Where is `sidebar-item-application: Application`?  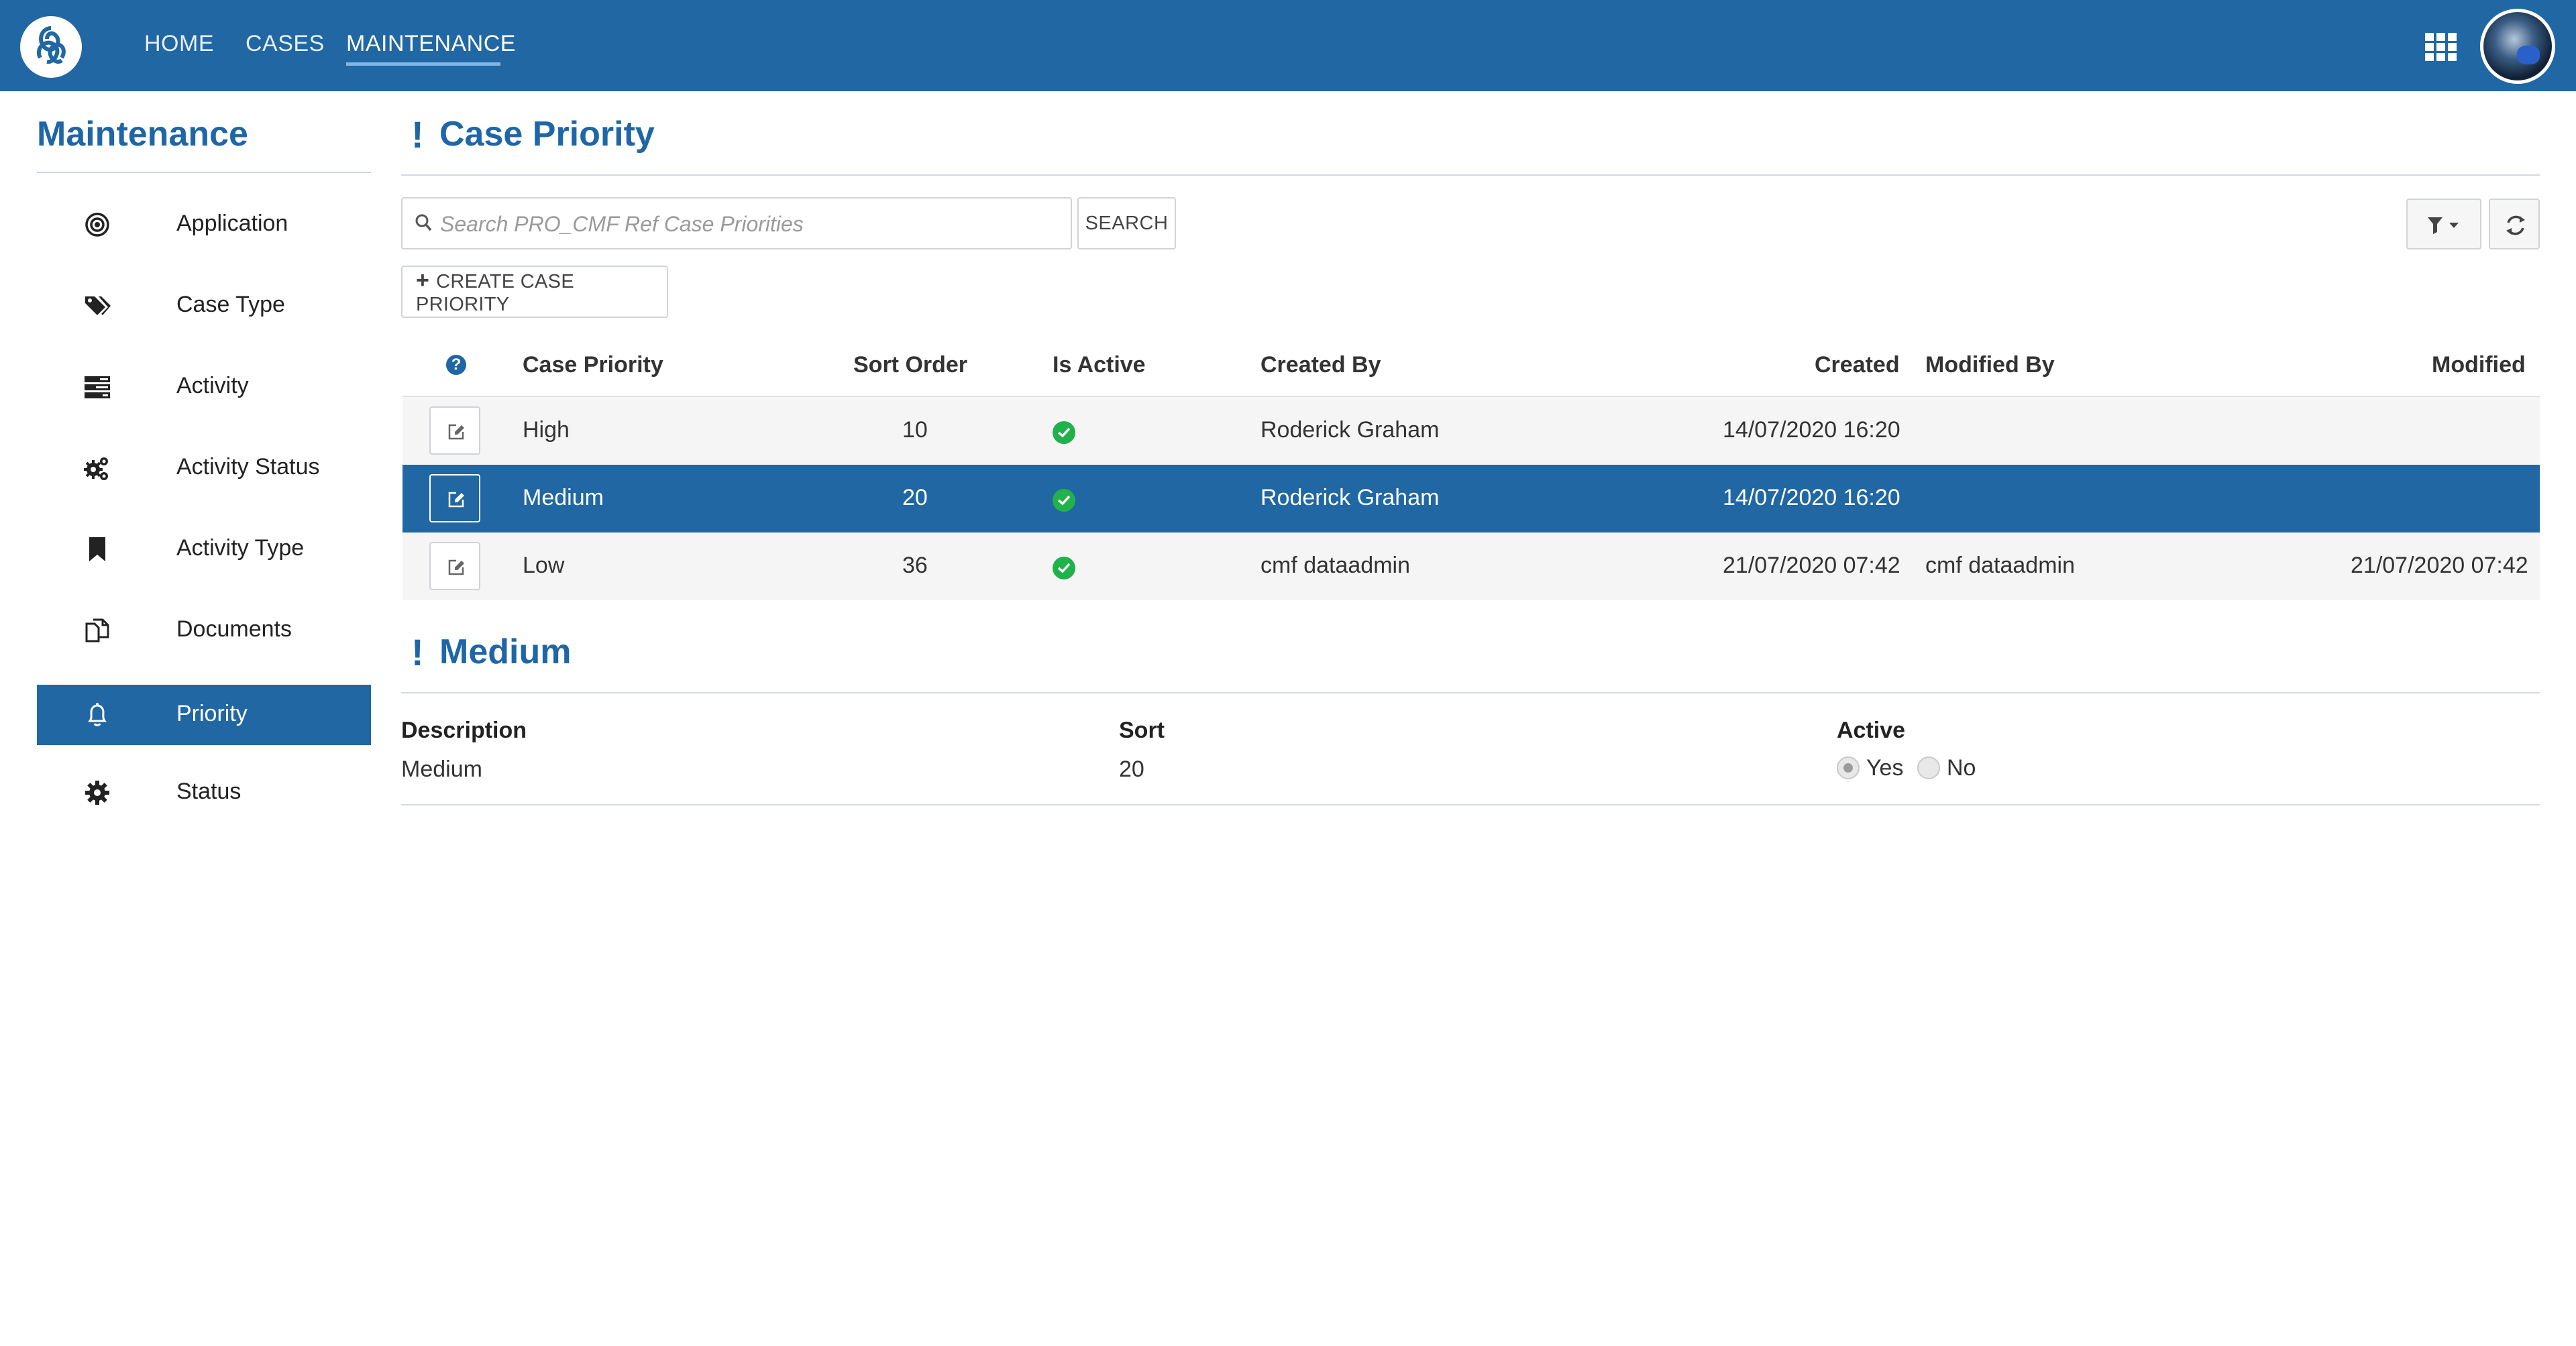
sidebar-item-application: Application is located at coordinates (204, 224).